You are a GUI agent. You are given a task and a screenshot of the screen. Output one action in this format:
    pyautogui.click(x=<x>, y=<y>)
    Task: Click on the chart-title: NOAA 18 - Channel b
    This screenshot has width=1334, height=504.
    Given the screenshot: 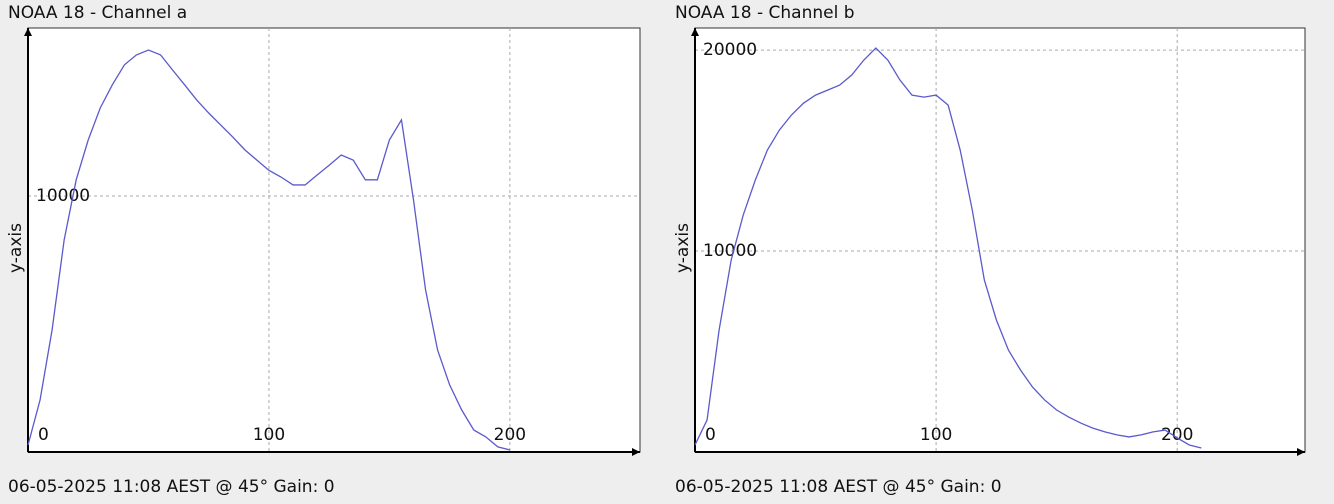 What is the action you would take?
    pyautogui.click(x=765, y=13)
    